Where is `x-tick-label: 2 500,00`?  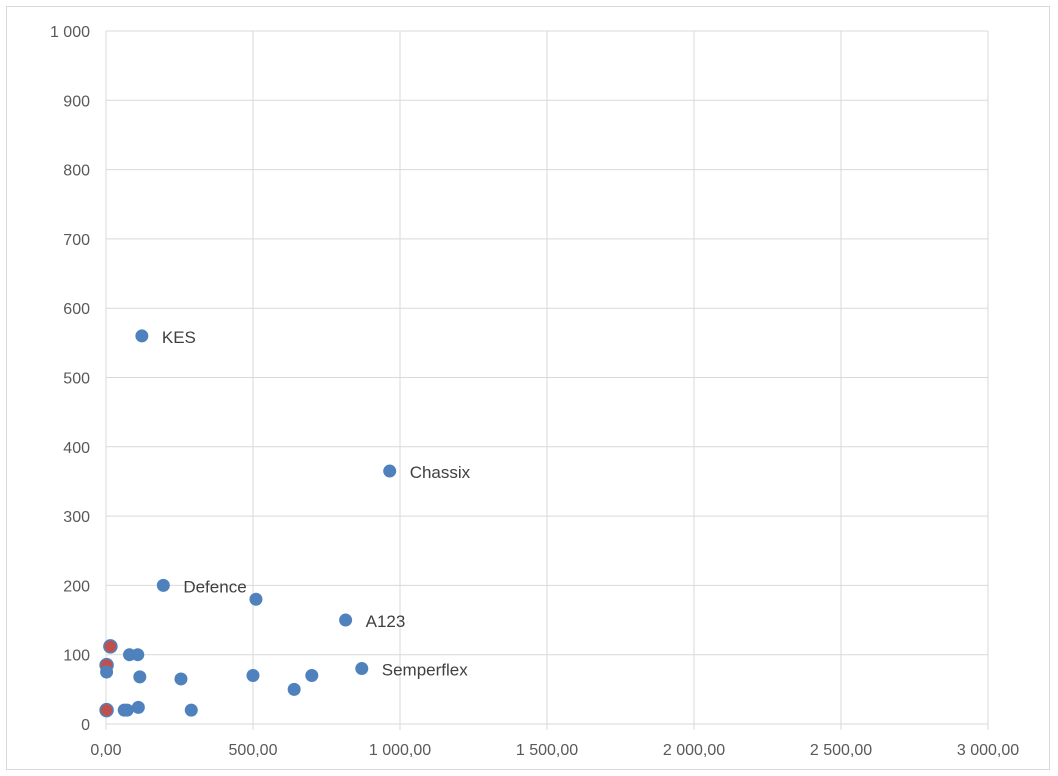
x-tick-label: 2 500,00 is located at coordinates (841, 750).